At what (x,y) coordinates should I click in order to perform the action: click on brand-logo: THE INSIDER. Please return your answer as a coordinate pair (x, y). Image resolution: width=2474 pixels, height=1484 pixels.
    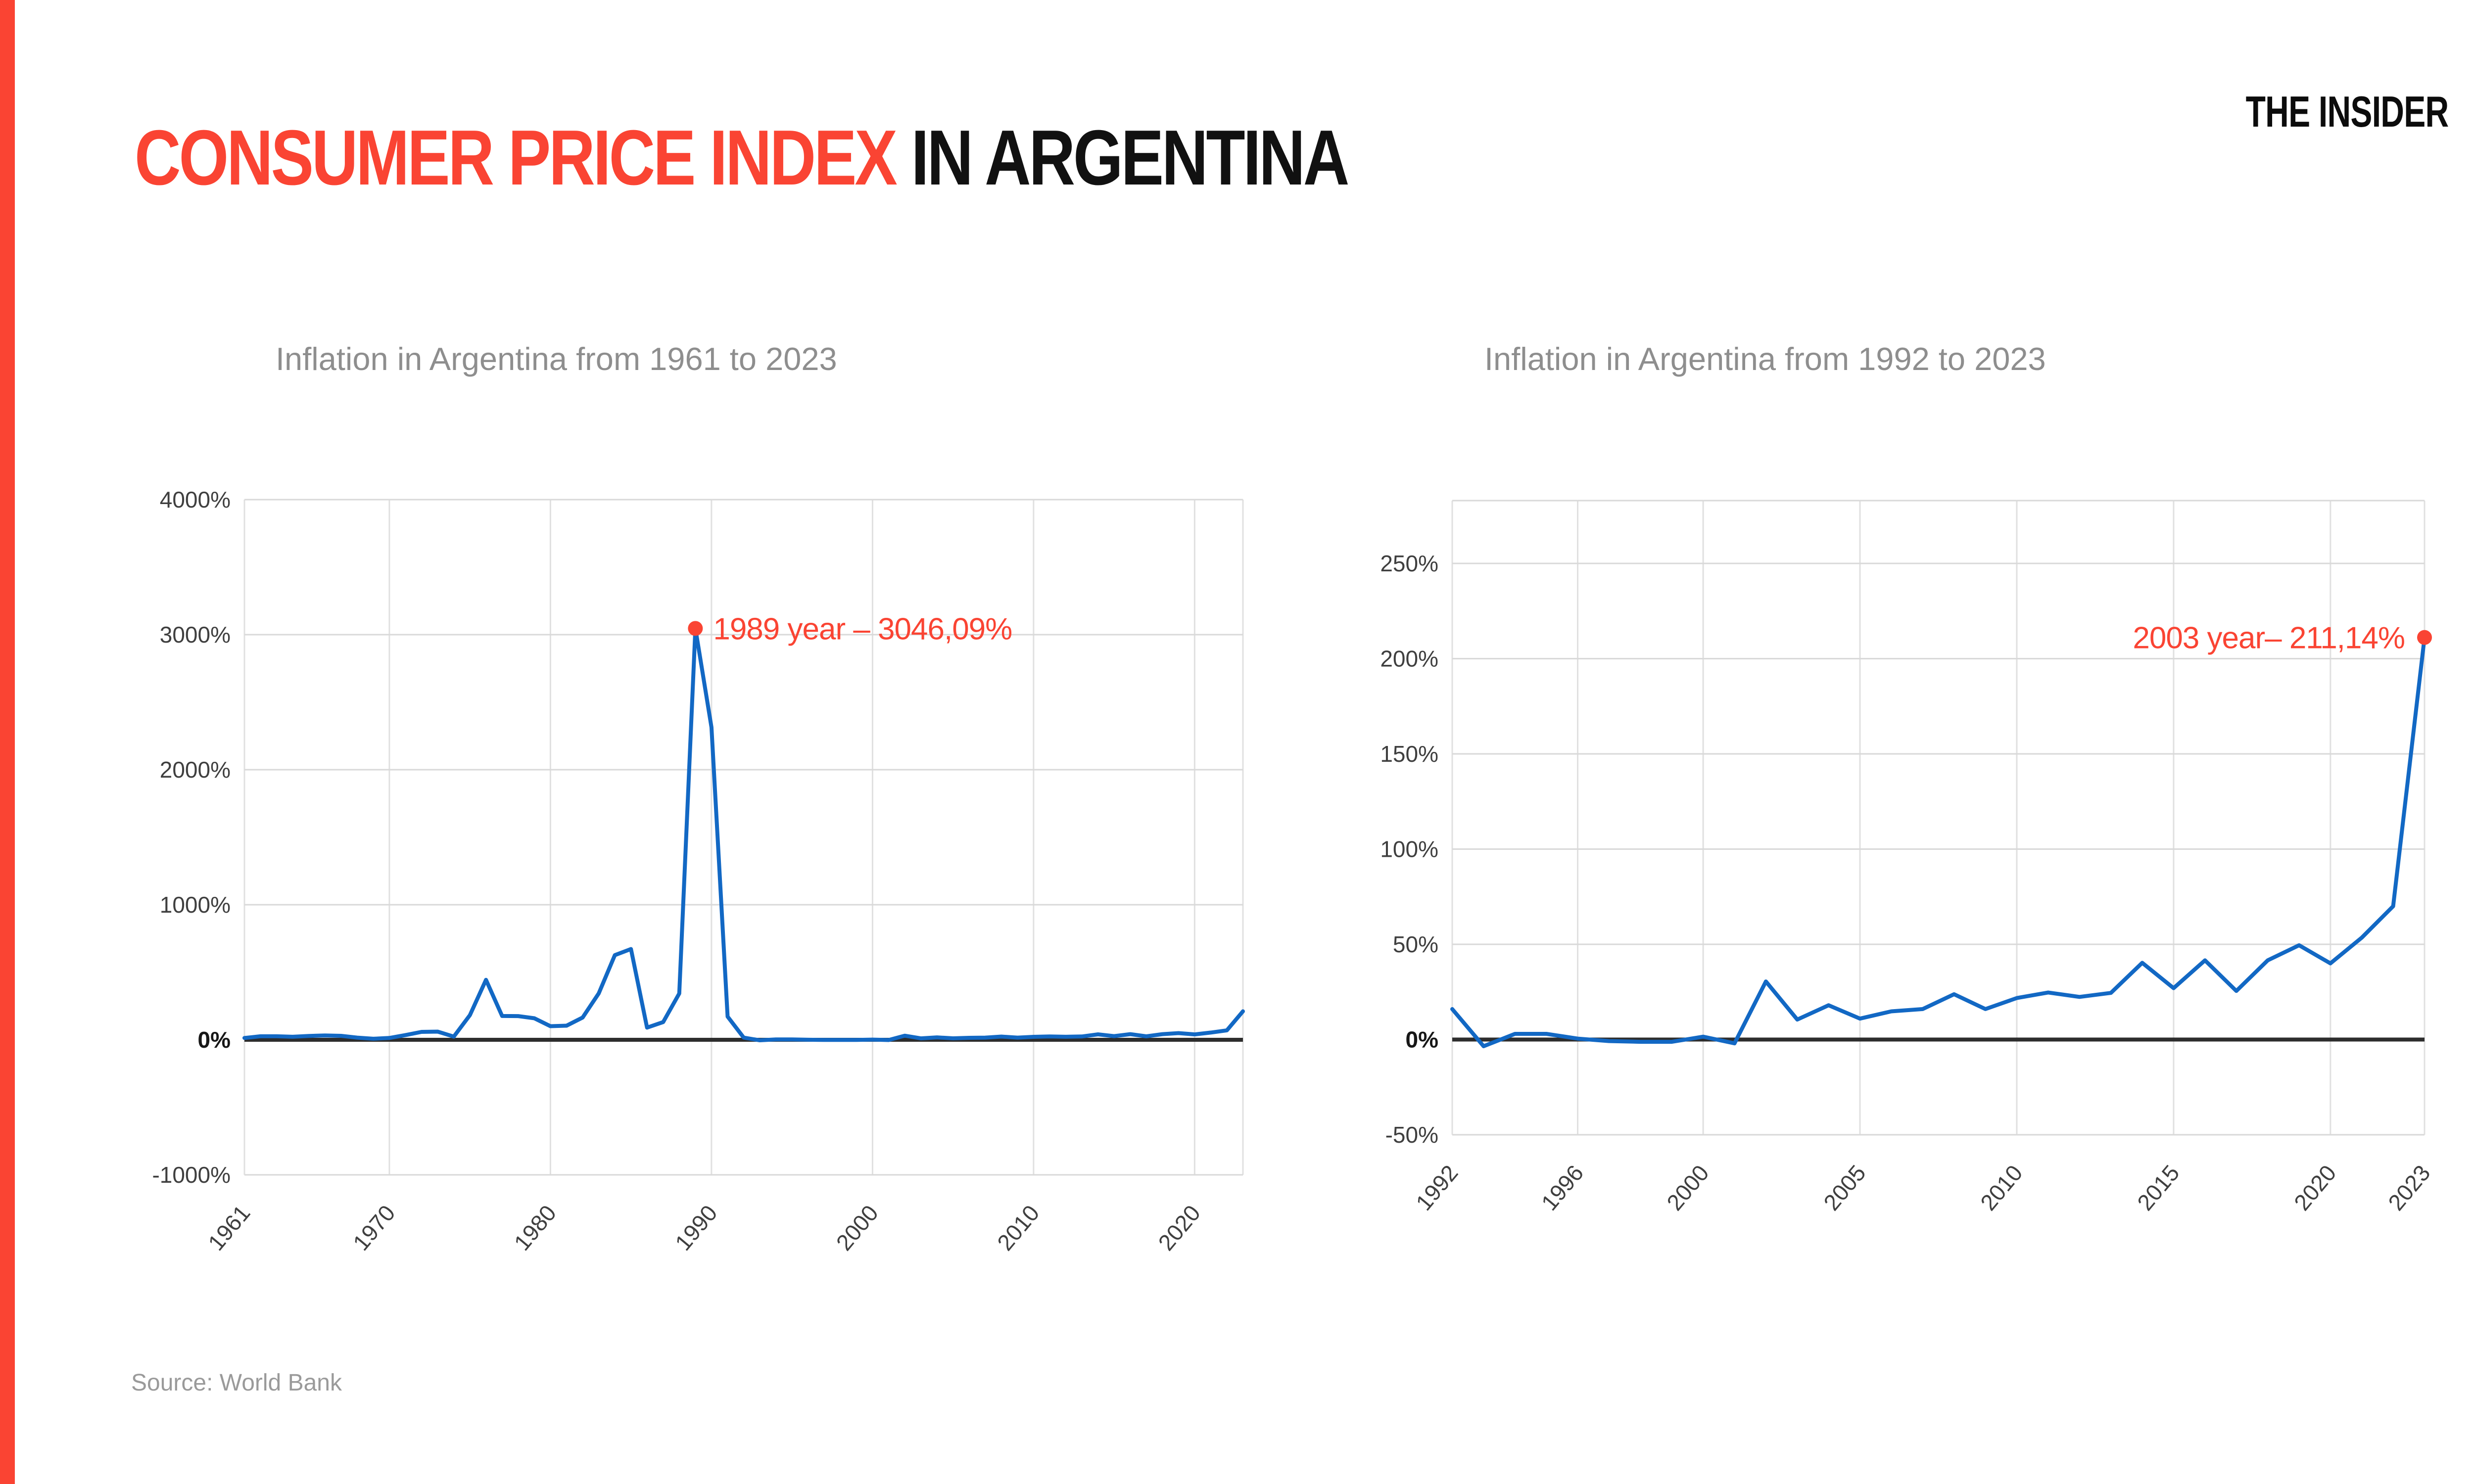
    Looking at the image, I should click on (2347, 111).